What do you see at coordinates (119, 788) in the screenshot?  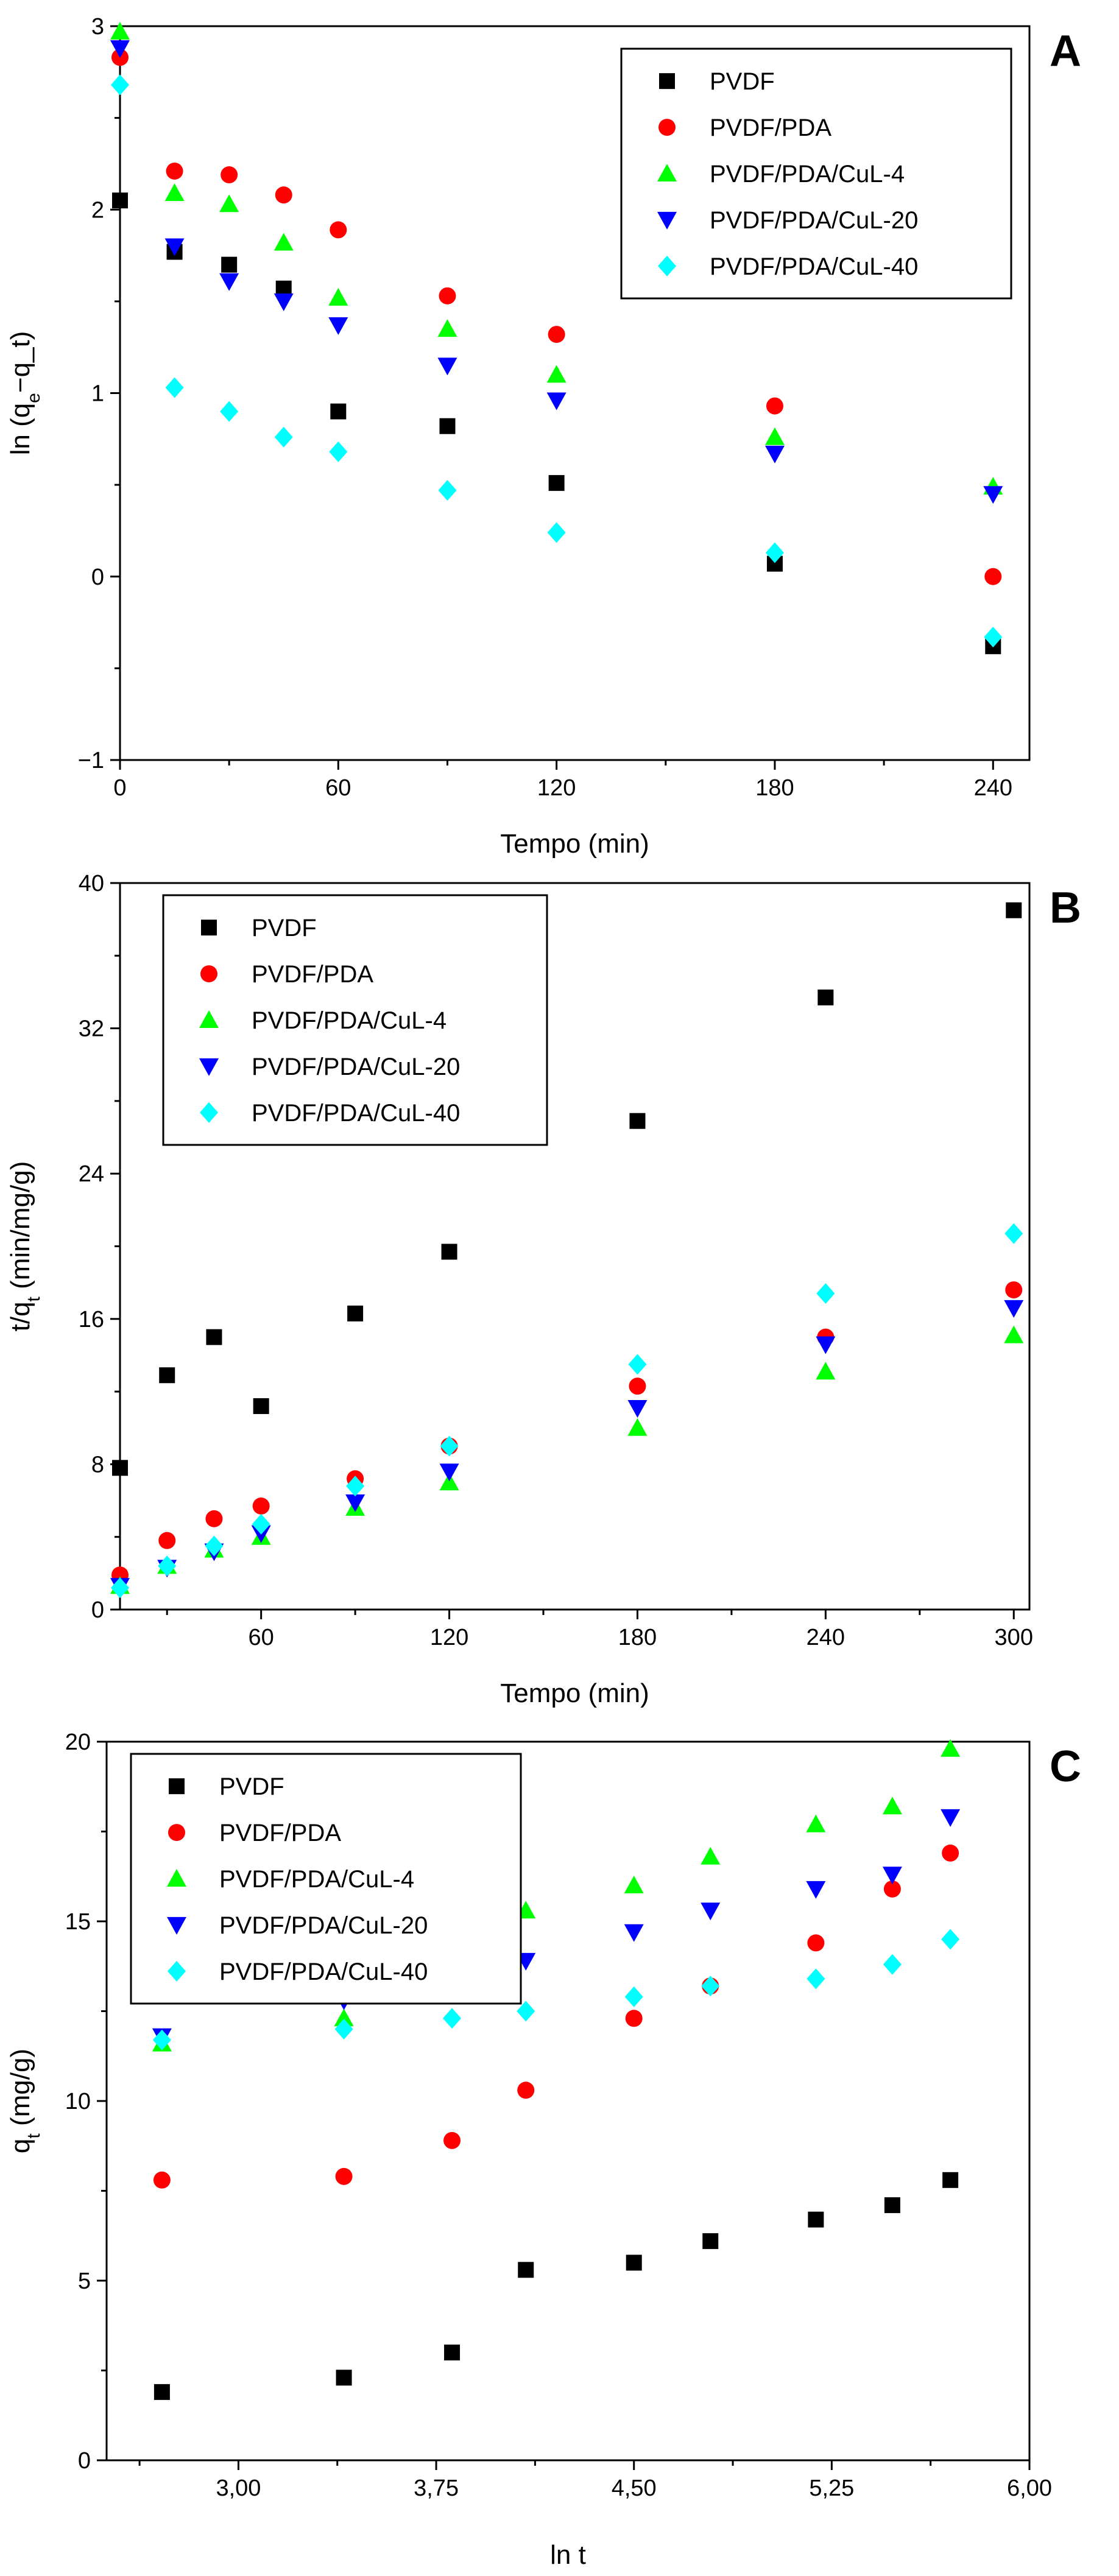 I see `x-tick-label: 0` at bounding box center [119, 788].